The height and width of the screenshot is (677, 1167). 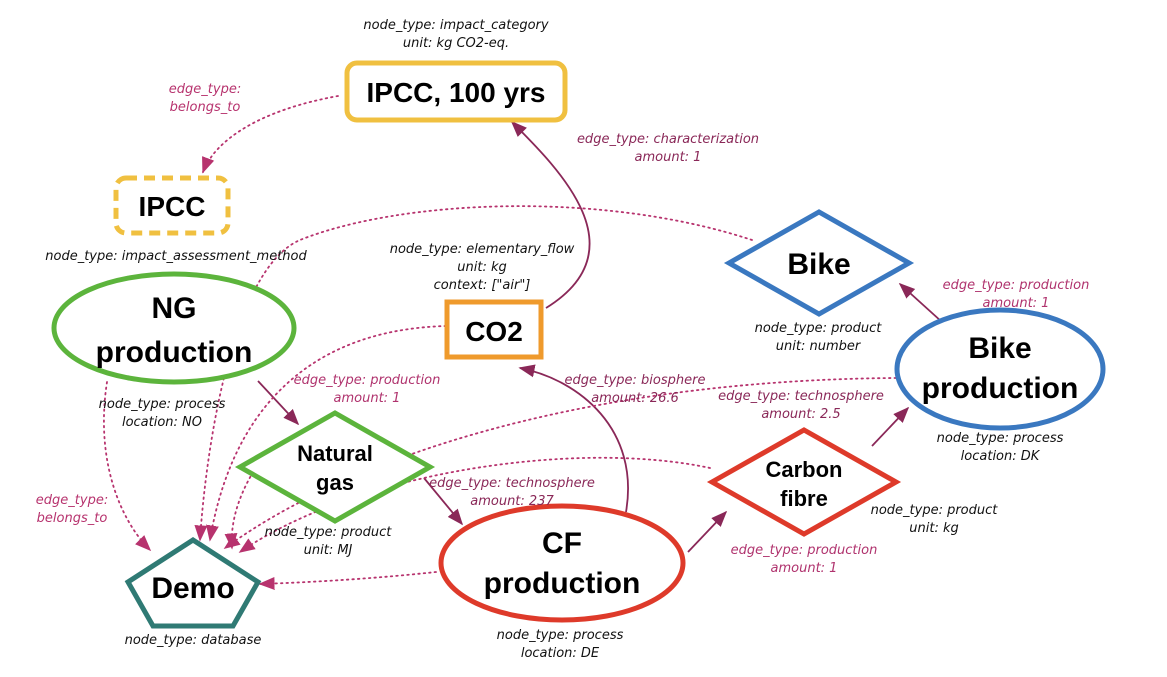 I want to click on label-biosphere-type: edge_type: biosphere, so click(x=635, y=380).